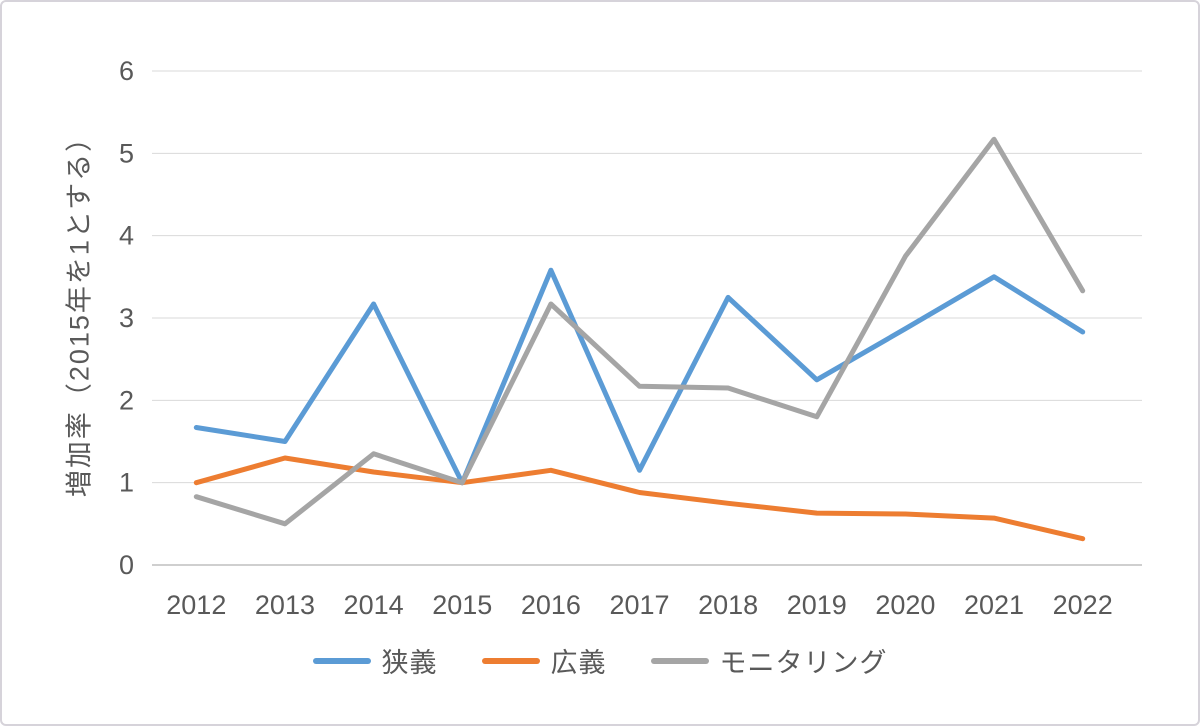  I want to click on x-tick-label: 2017, so click(639, 605).